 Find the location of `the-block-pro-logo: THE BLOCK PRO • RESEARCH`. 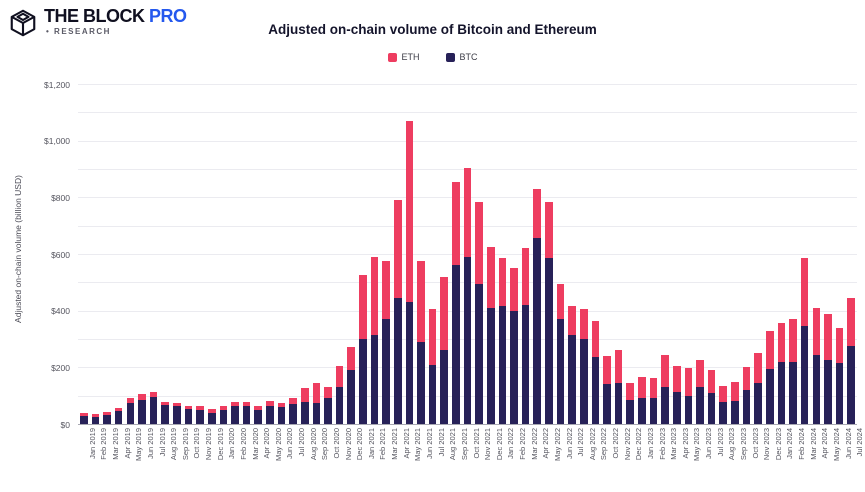

the-block-pro-logo: THE BLOCK PRO • RESEARCH is located at coordinates (97, 22).